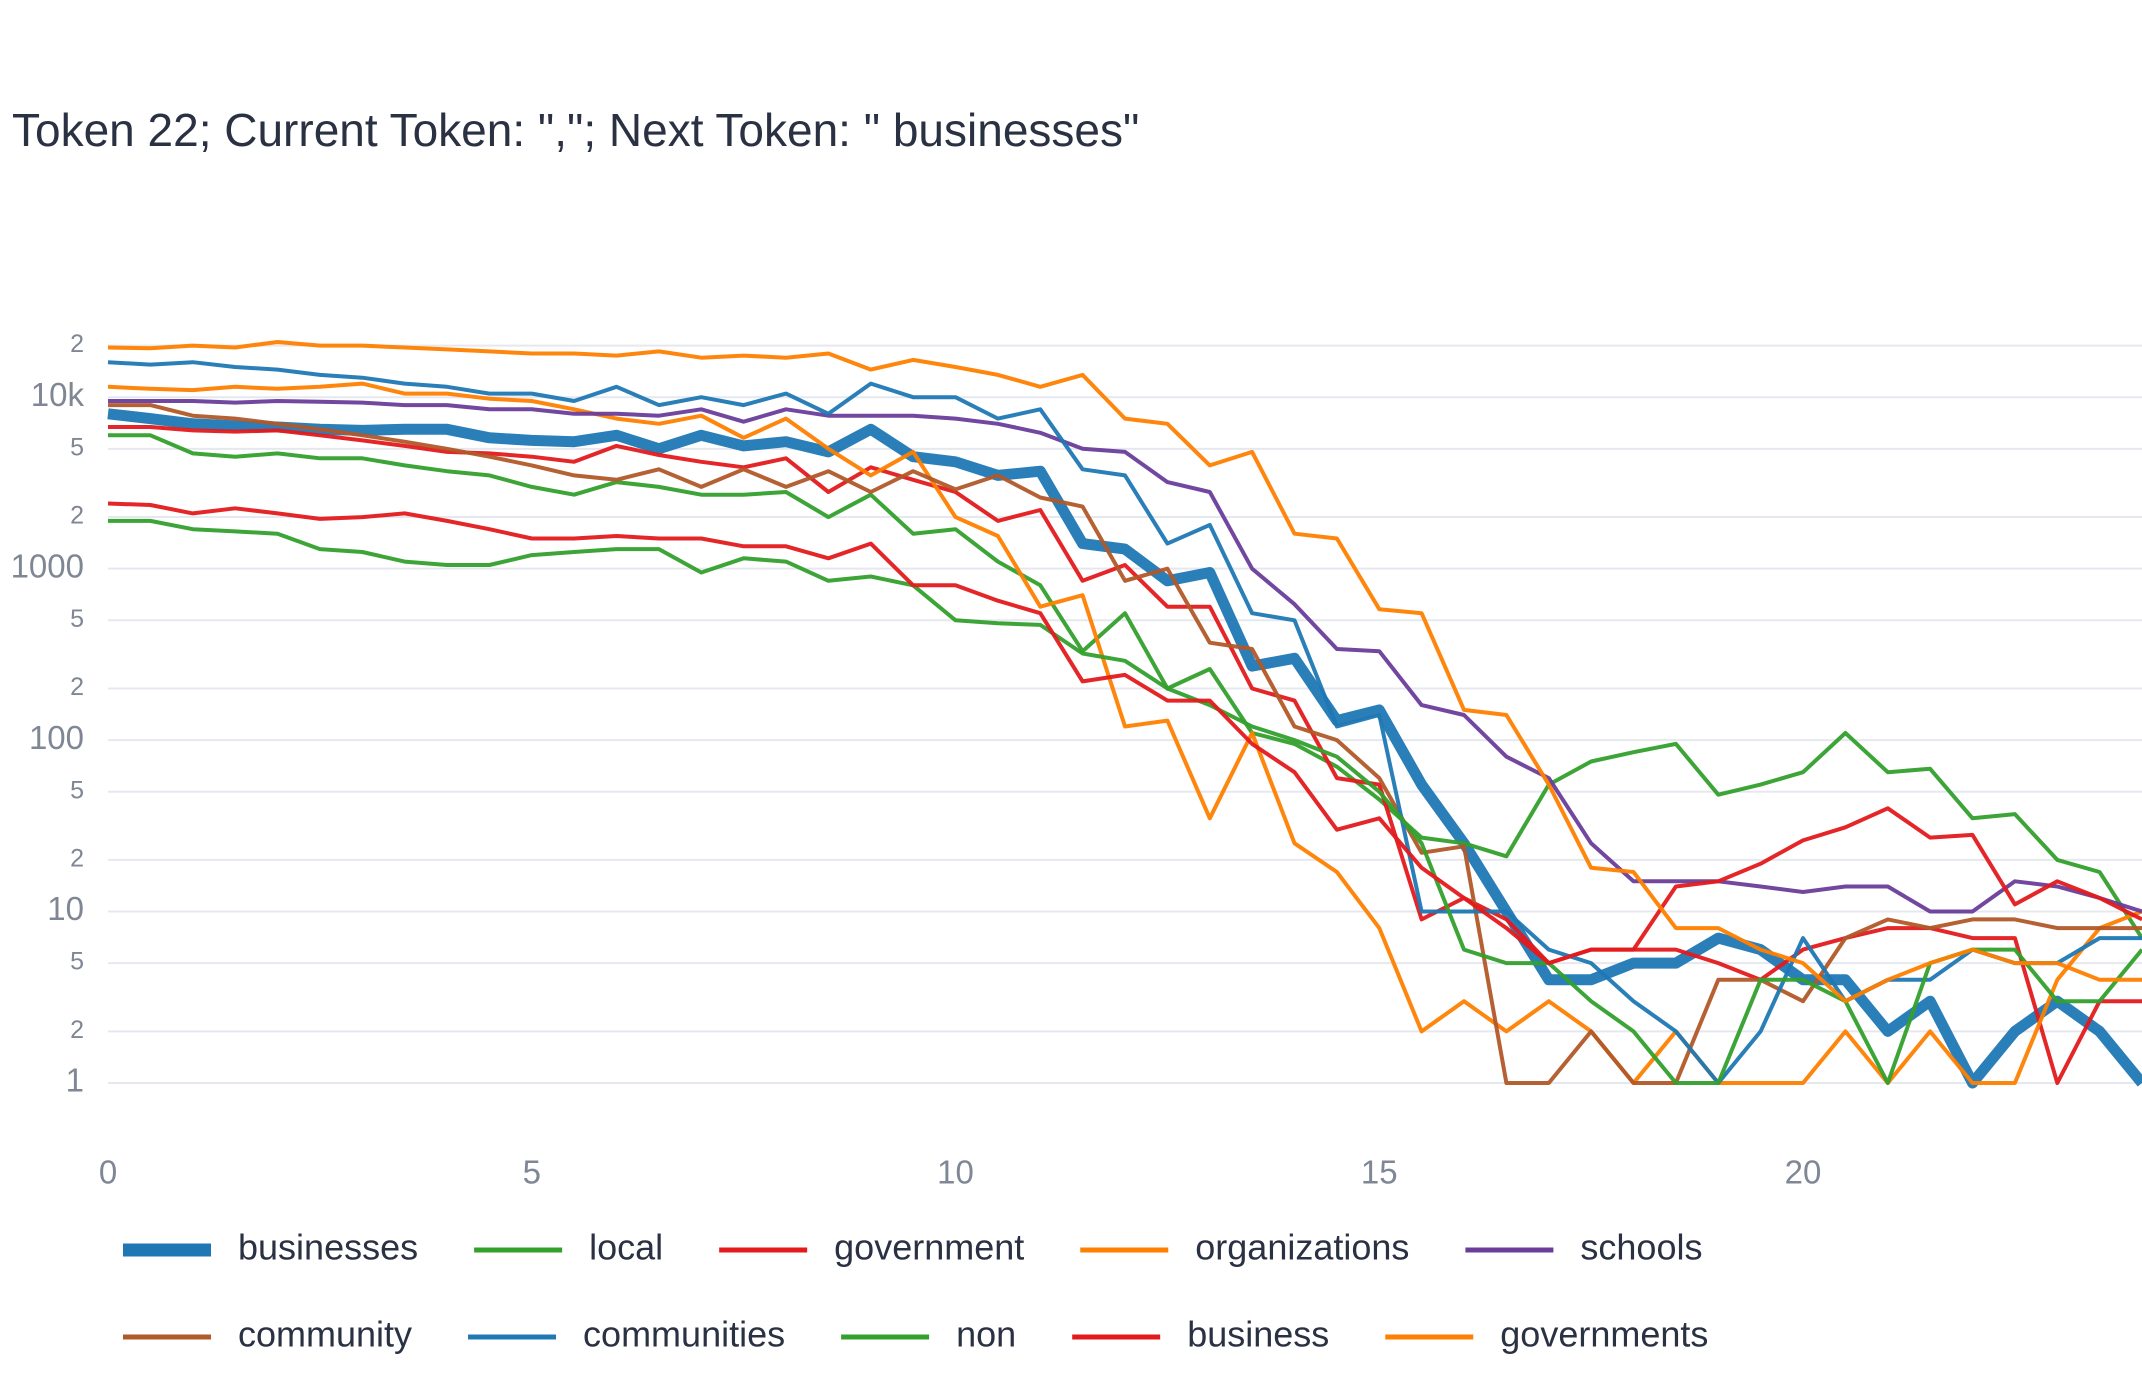  Describe the element at coordinates (1302, 1247) in the screenshot. I see `legend-label: organizations` at that location.